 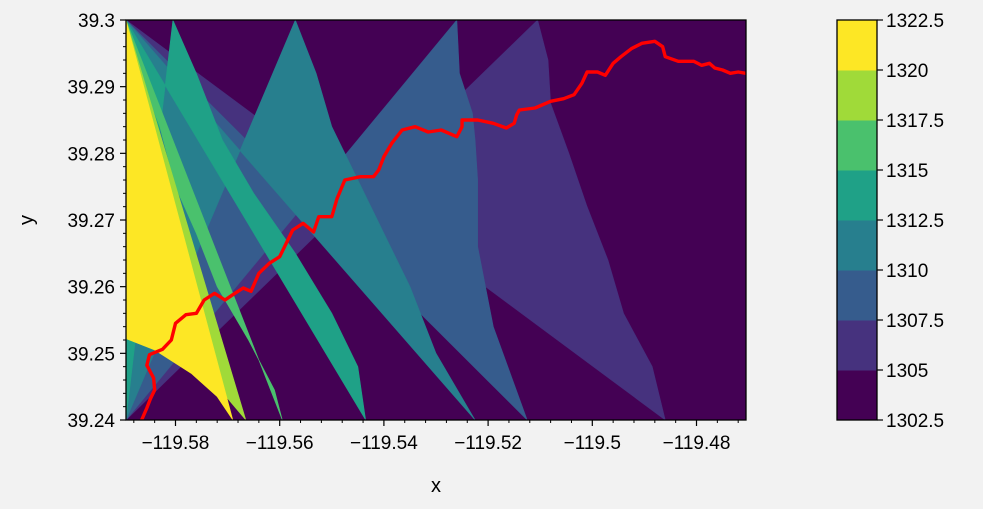 What do you see at coordinates (915, 21) in the screenshot?
I see `colorbar-tick-label: 1322.5` at bounding box center [915, 21].